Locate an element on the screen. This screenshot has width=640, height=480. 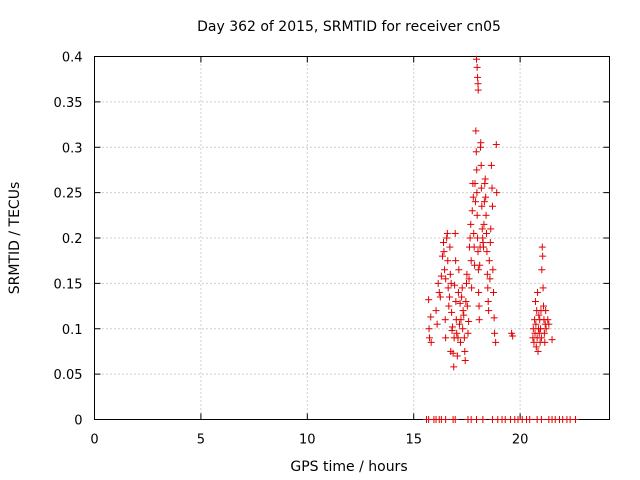
y-tick-label: 0.4 is located at coordinates (72, 58).